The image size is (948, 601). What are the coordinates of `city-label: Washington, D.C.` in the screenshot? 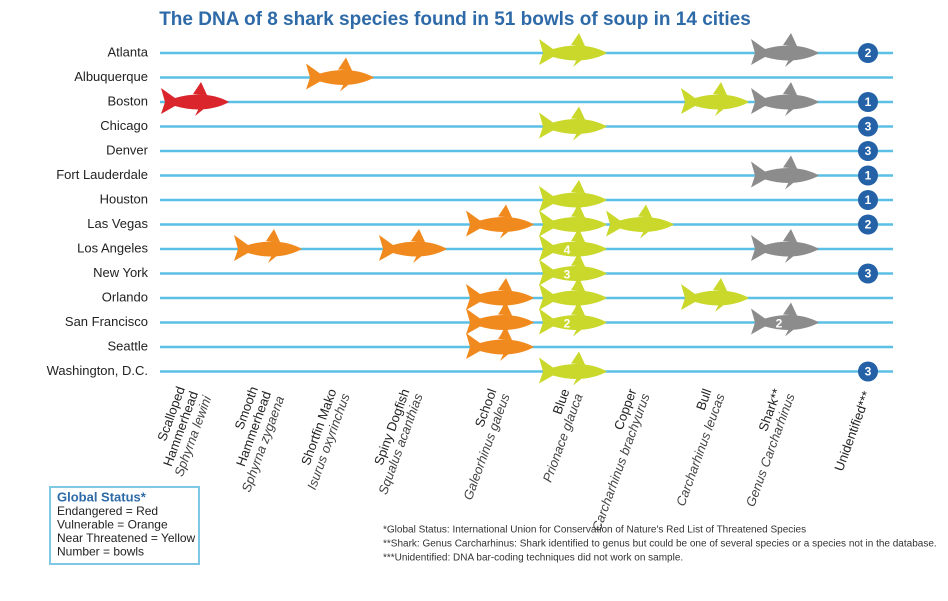 It's located at (97, 370).